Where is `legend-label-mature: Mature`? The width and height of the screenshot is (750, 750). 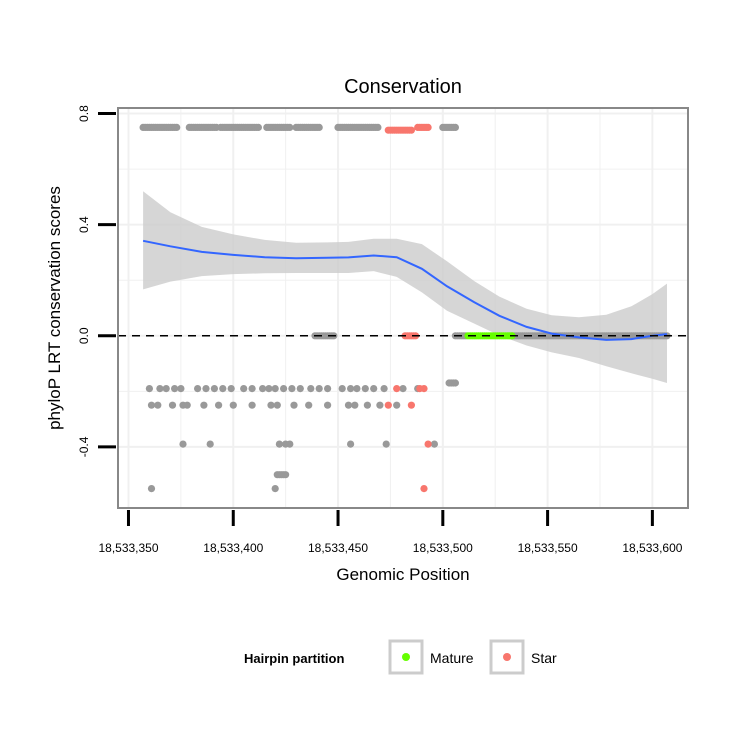
legend-label-mature: Mature is located at coordinates (452, 658).